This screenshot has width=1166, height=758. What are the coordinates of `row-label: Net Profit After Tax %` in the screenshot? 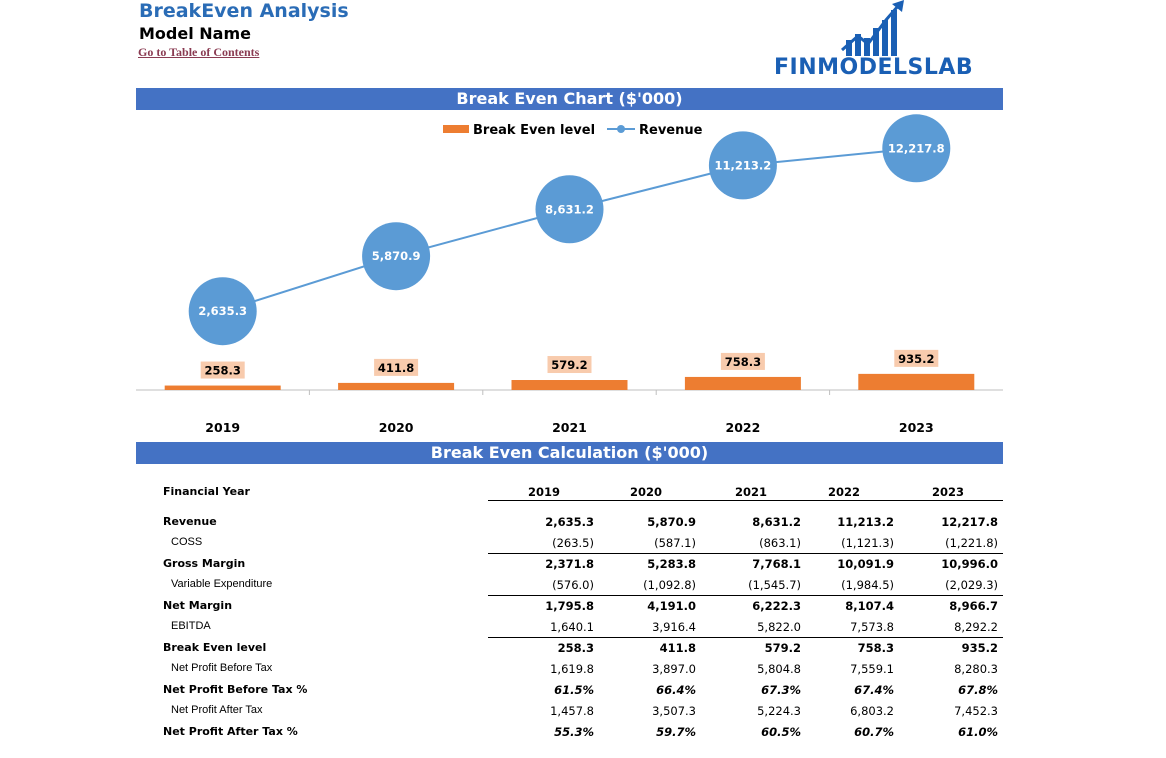 It's located at (230, 731).